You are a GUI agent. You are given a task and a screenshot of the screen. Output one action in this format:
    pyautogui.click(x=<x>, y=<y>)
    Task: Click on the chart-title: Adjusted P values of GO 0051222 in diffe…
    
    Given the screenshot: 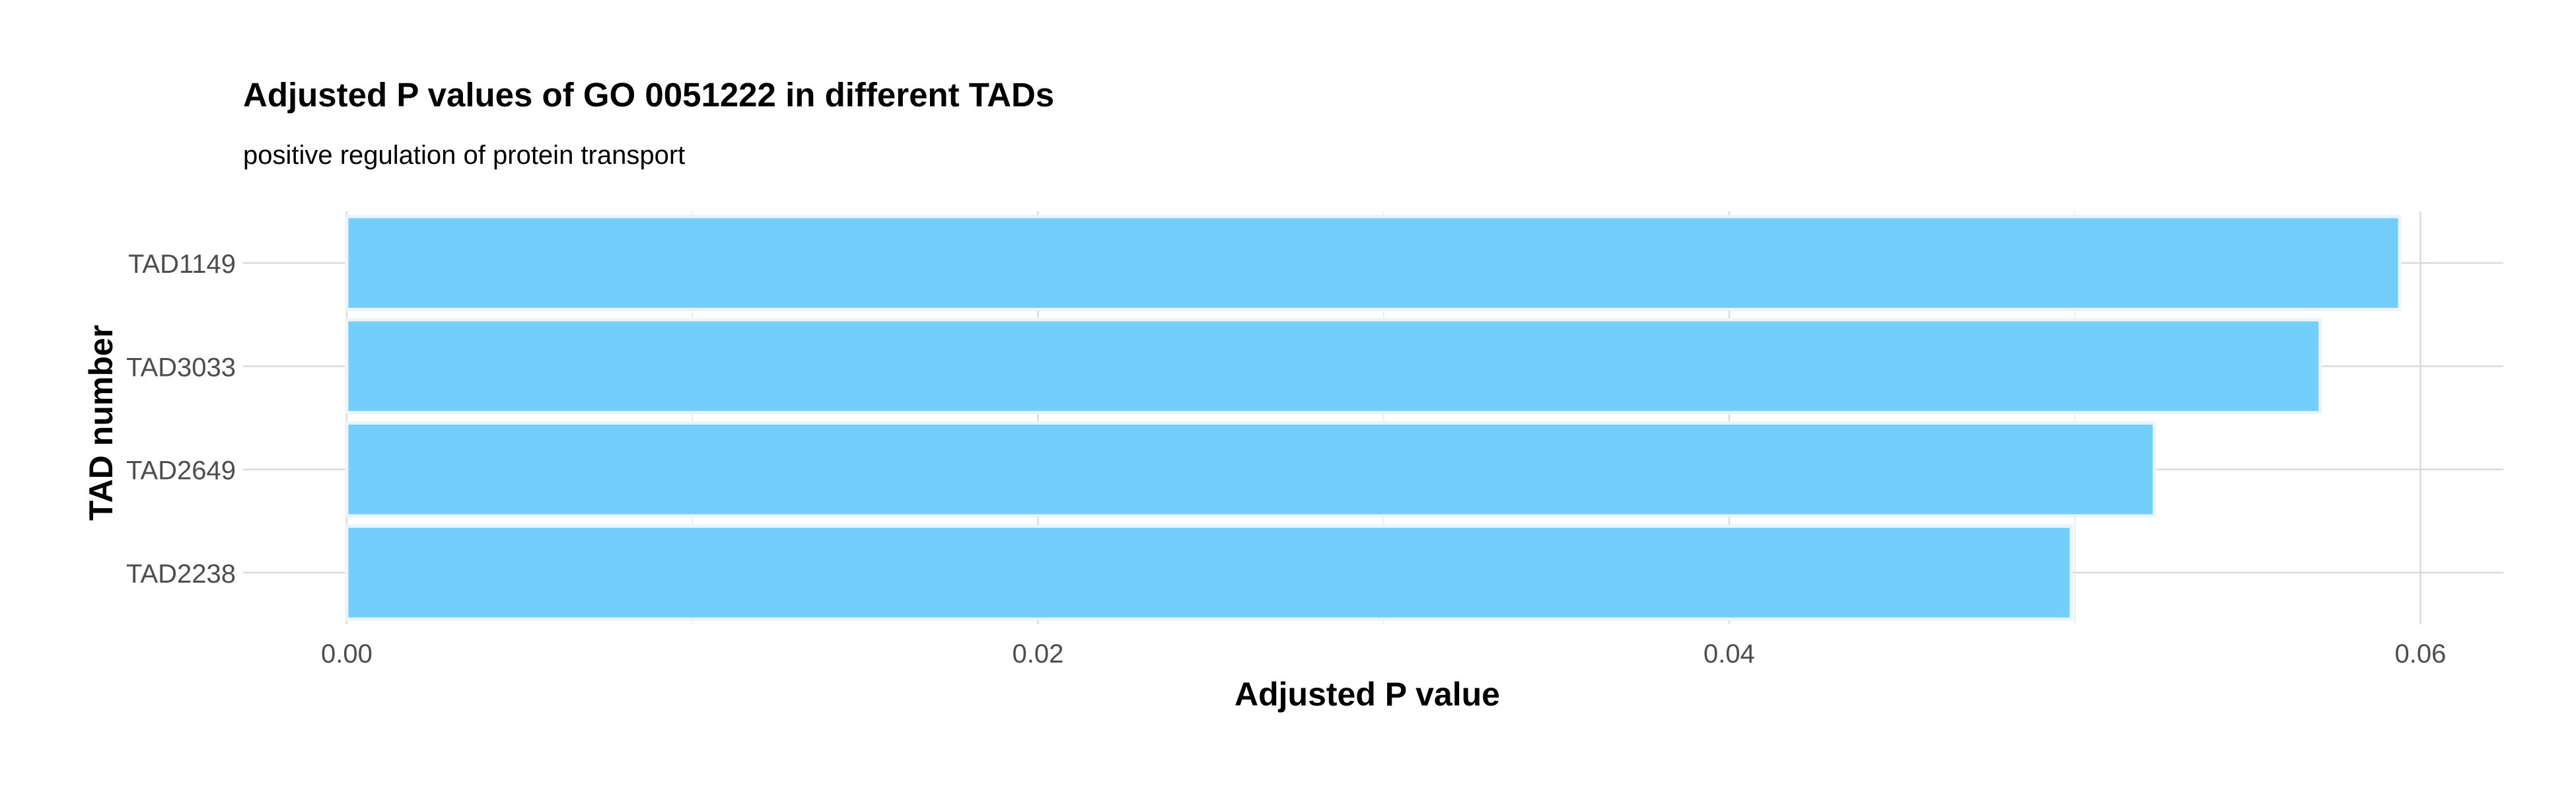 What is the action you would take?
    pyautogui.click(x=648, y=95)
    